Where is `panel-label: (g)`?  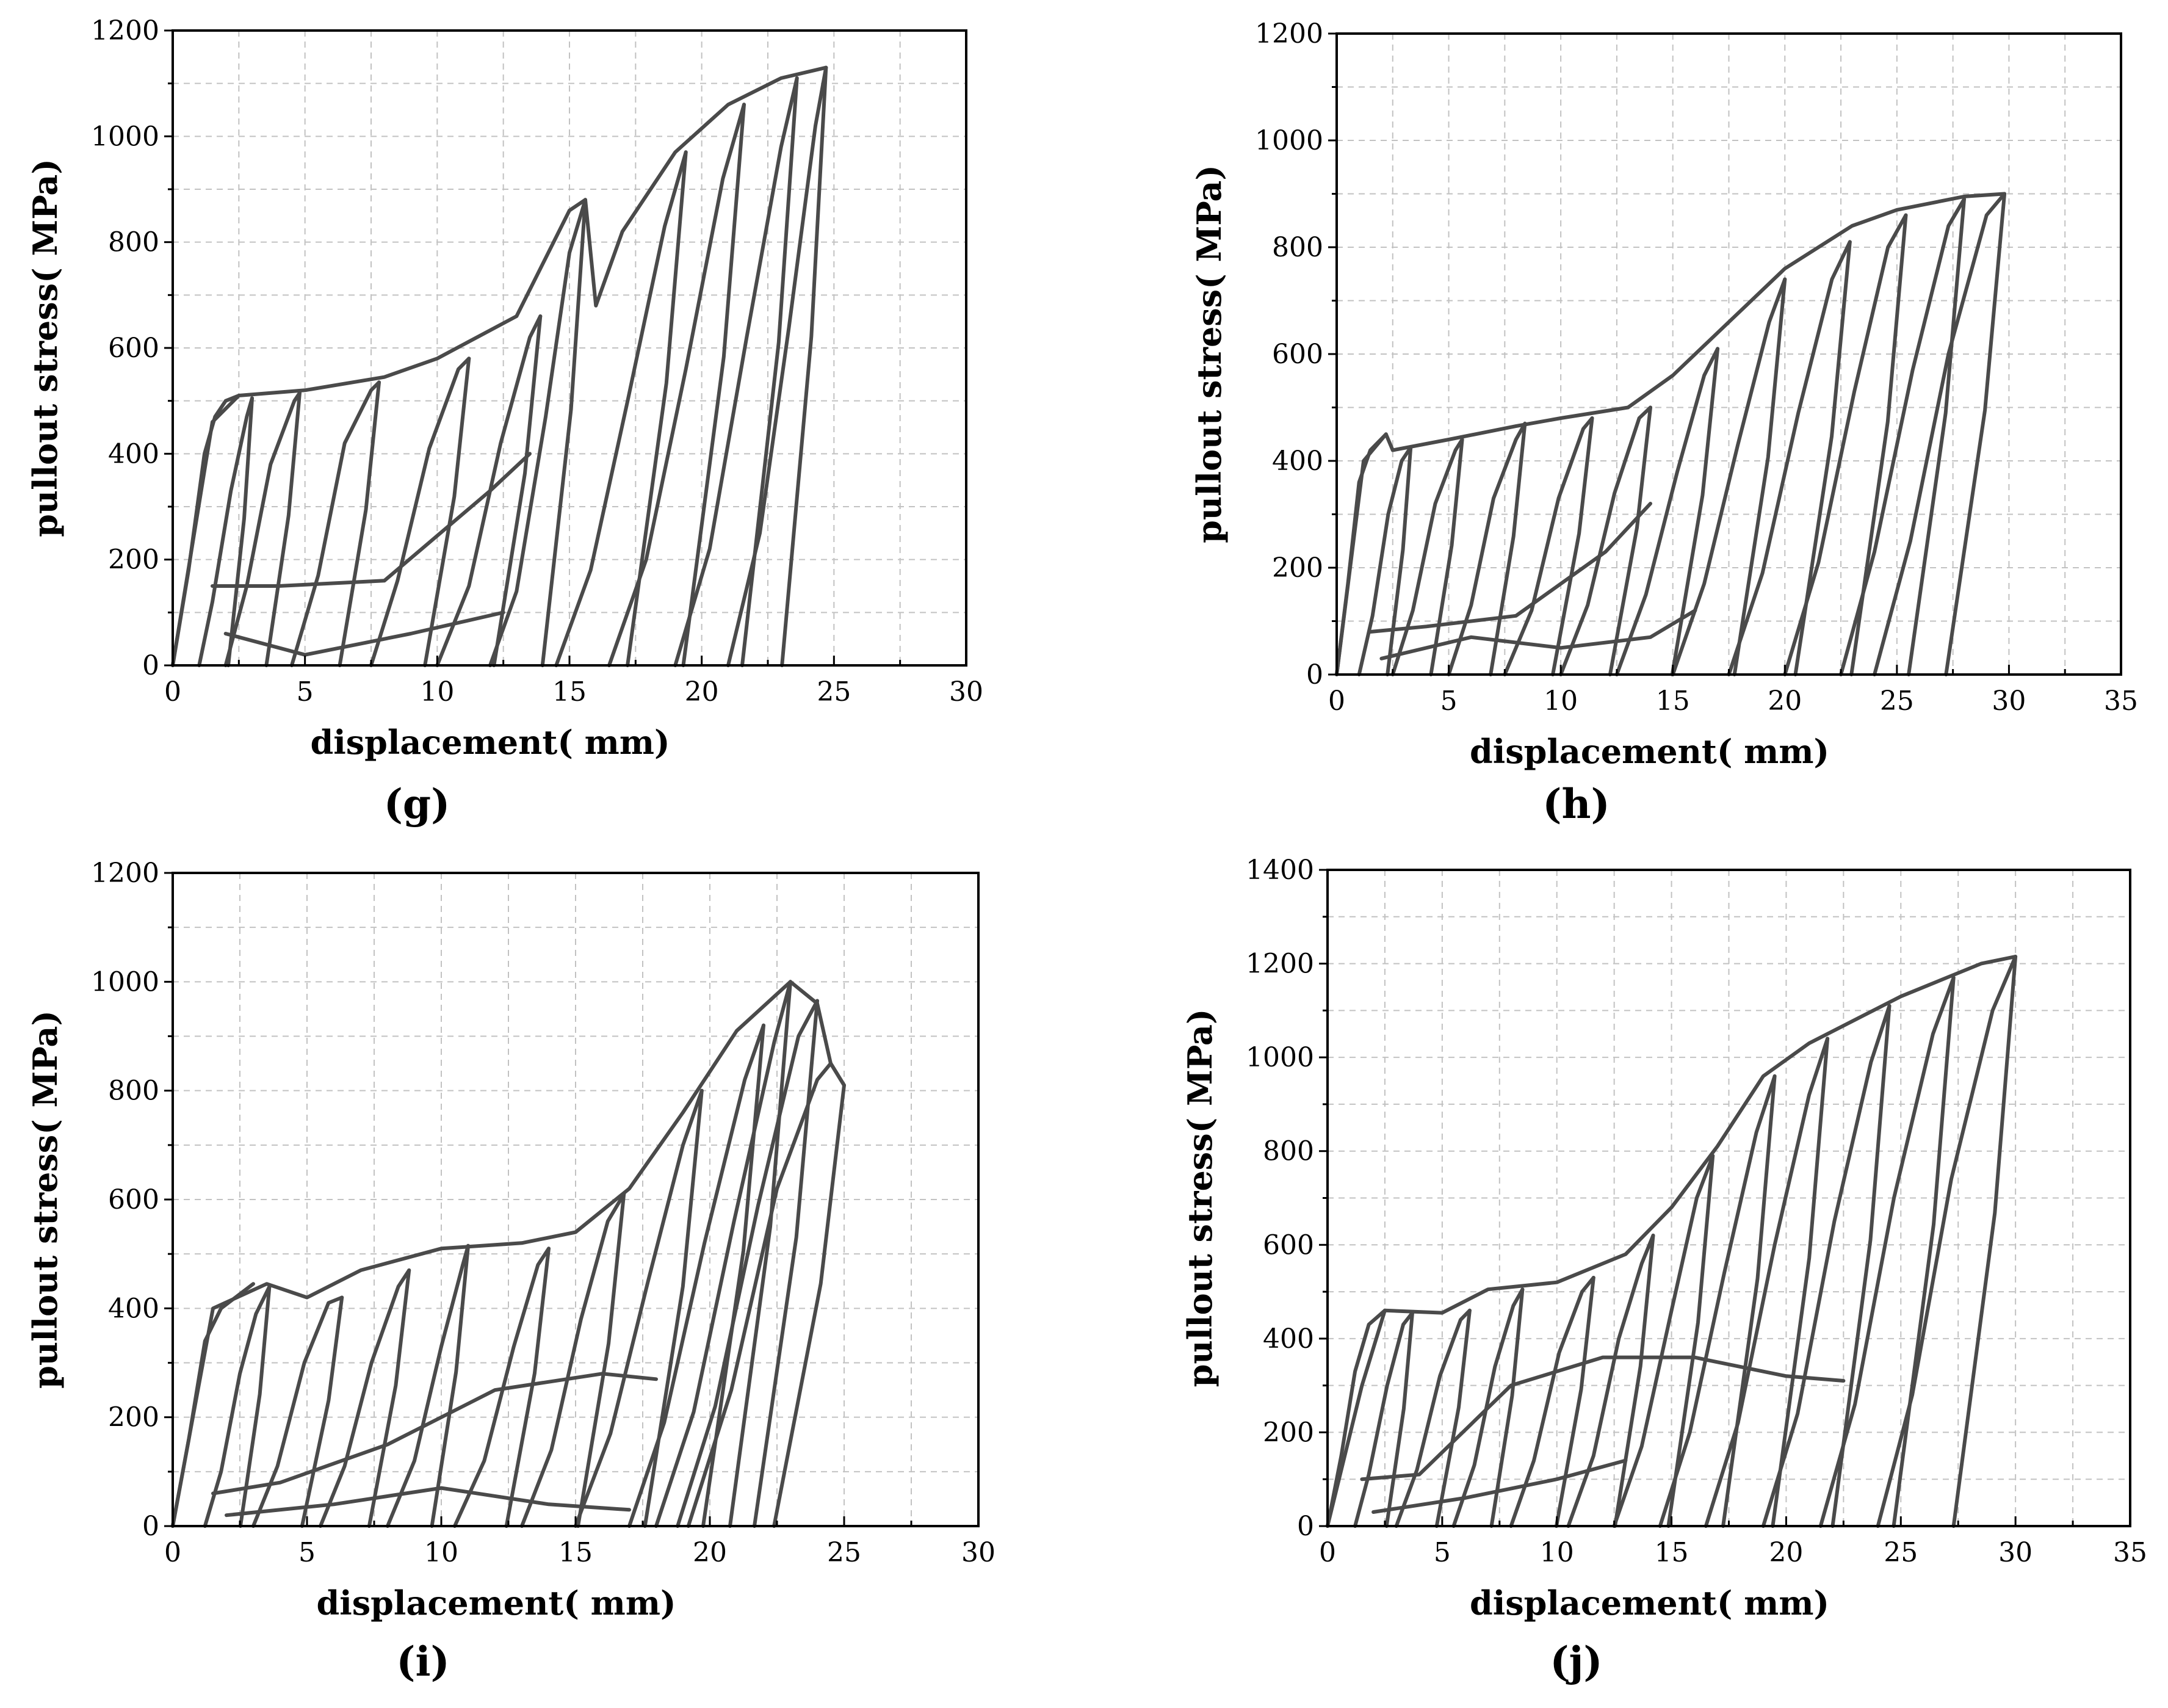 panel-label: (g) is located at coordinates (417, 804).